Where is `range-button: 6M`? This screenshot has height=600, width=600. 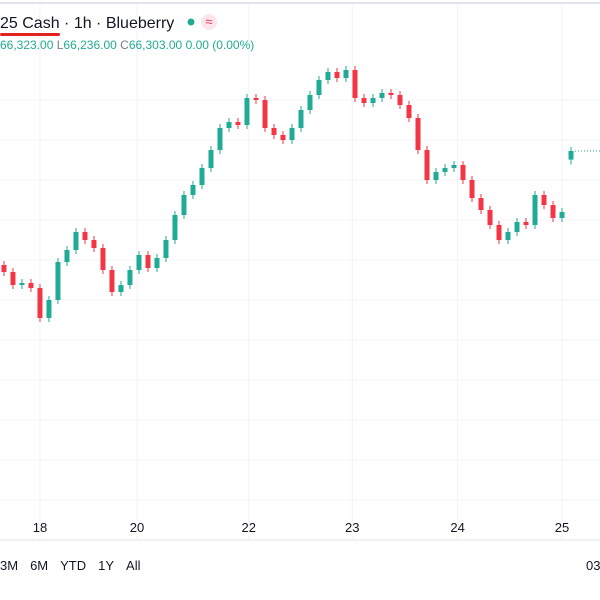
range-button: 6M is located at coordinates (39, 565).